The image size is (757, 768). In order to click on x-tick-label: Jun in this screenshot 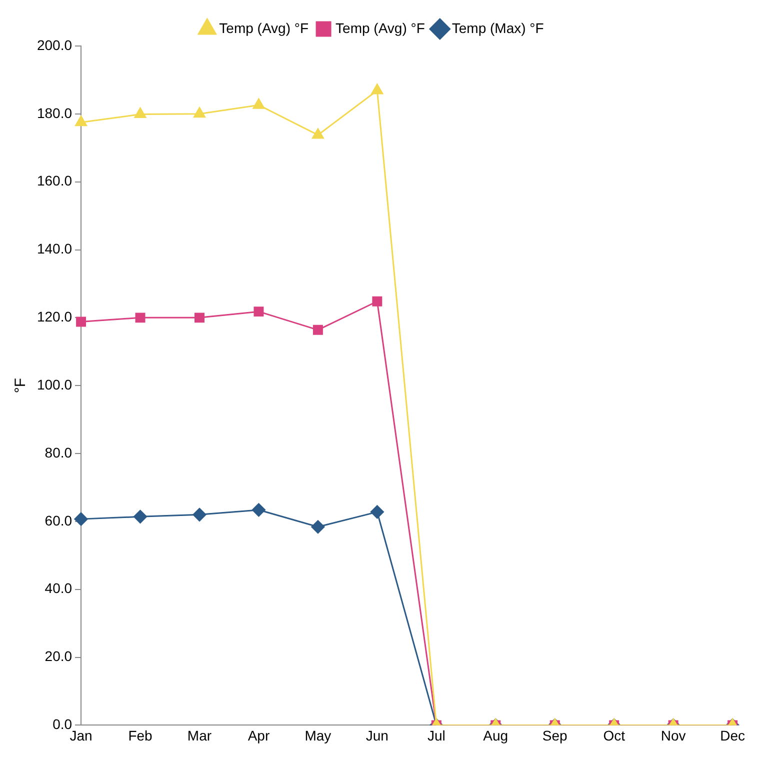, I will do `click(377, 735)`.